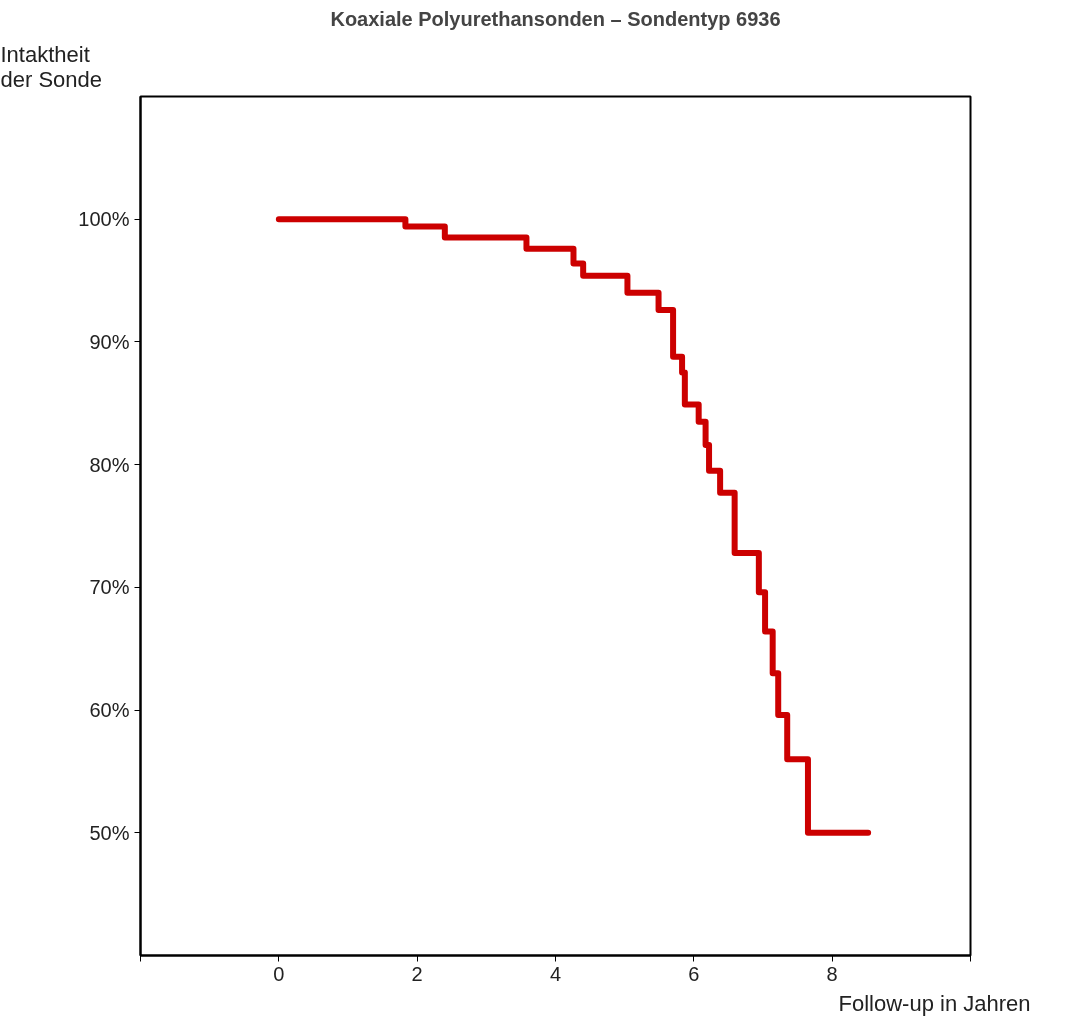  What do you see at coordinates (694, 973) in the screenshot?
I see `x-tick-label: 6` at bounding box center [694, 973].